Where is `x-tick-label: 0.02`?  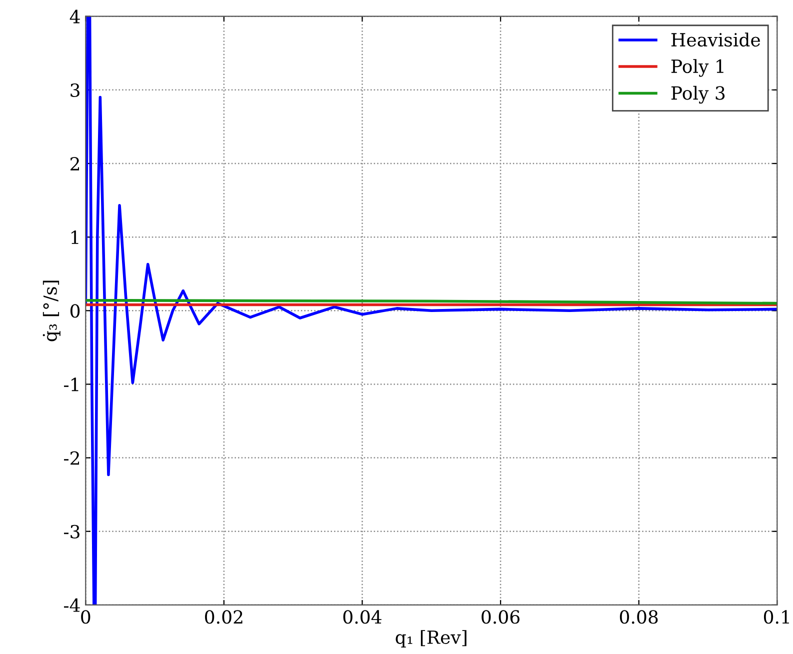
x-tick-label: 0.02 is located at coordinates (223, 617).